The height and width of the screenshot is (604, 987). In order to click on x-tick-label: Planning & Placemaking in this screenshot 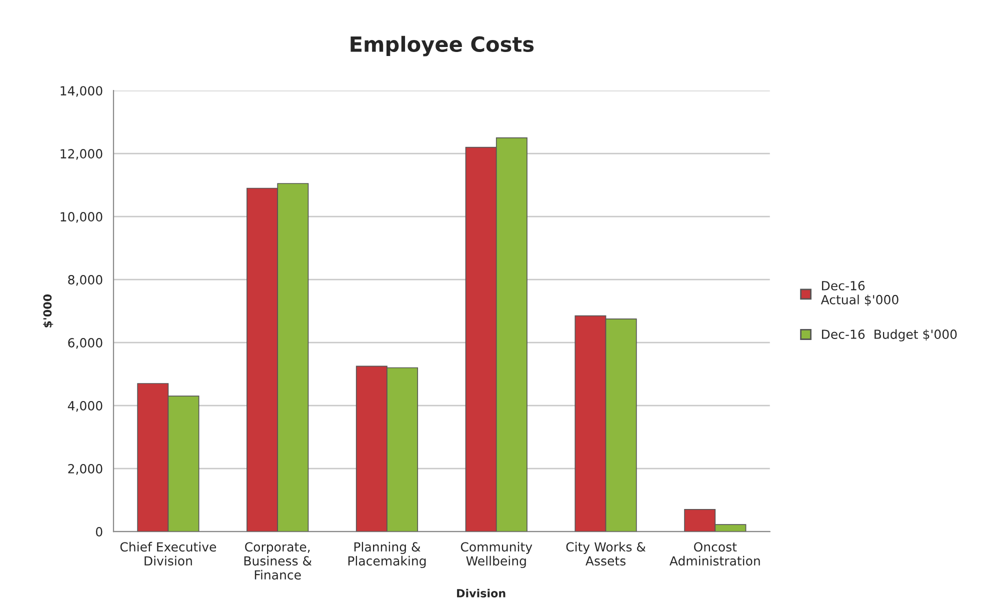, I will do `click(387, 555)`.